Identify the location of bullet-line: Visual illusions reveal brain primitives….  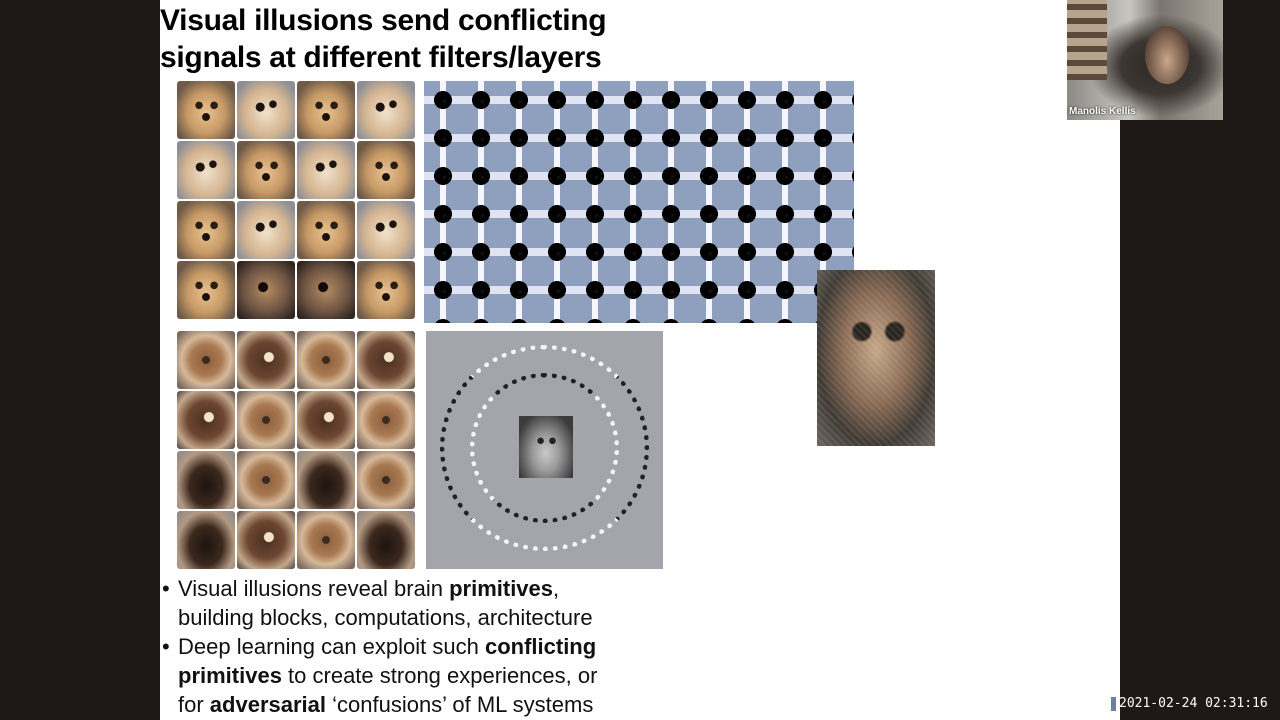
(429, 588).